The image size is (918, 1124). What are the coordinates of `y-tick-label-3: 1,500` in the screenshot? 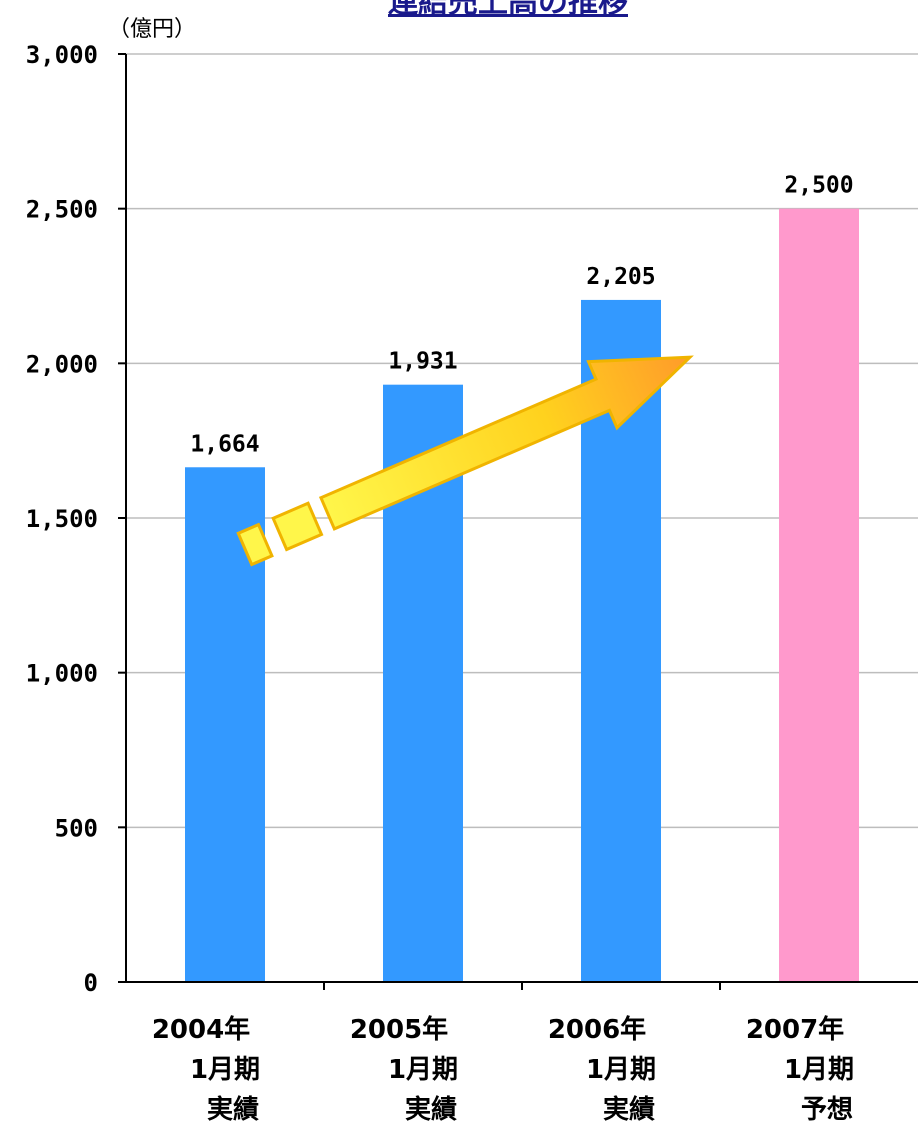 It's located at (62, 519).